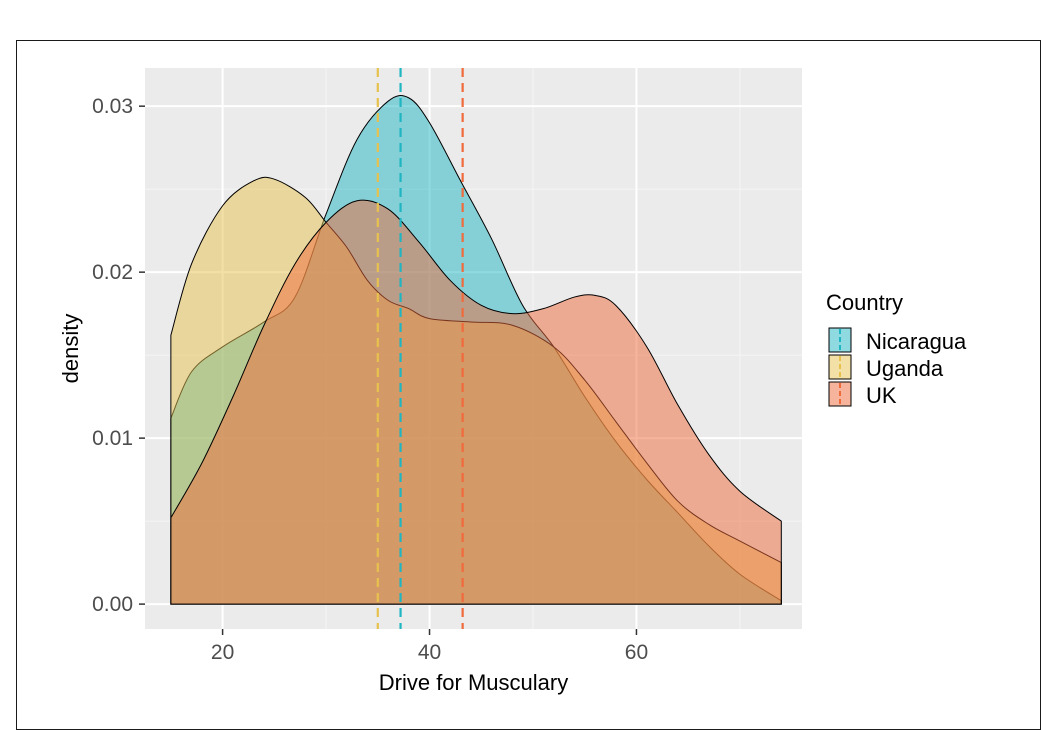  What do you see at coordinates (70, 349) in the screenshot?
I see `y-axis-title: density` at bounding box center [70, 349].